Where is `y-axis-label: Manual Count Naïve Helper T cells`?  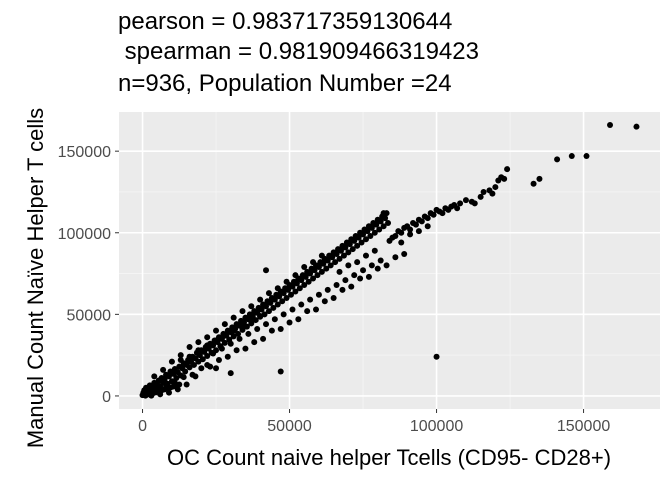 y-axis-label: Manual Count Naïve Helper T cells is located at coordinates (35, 278).